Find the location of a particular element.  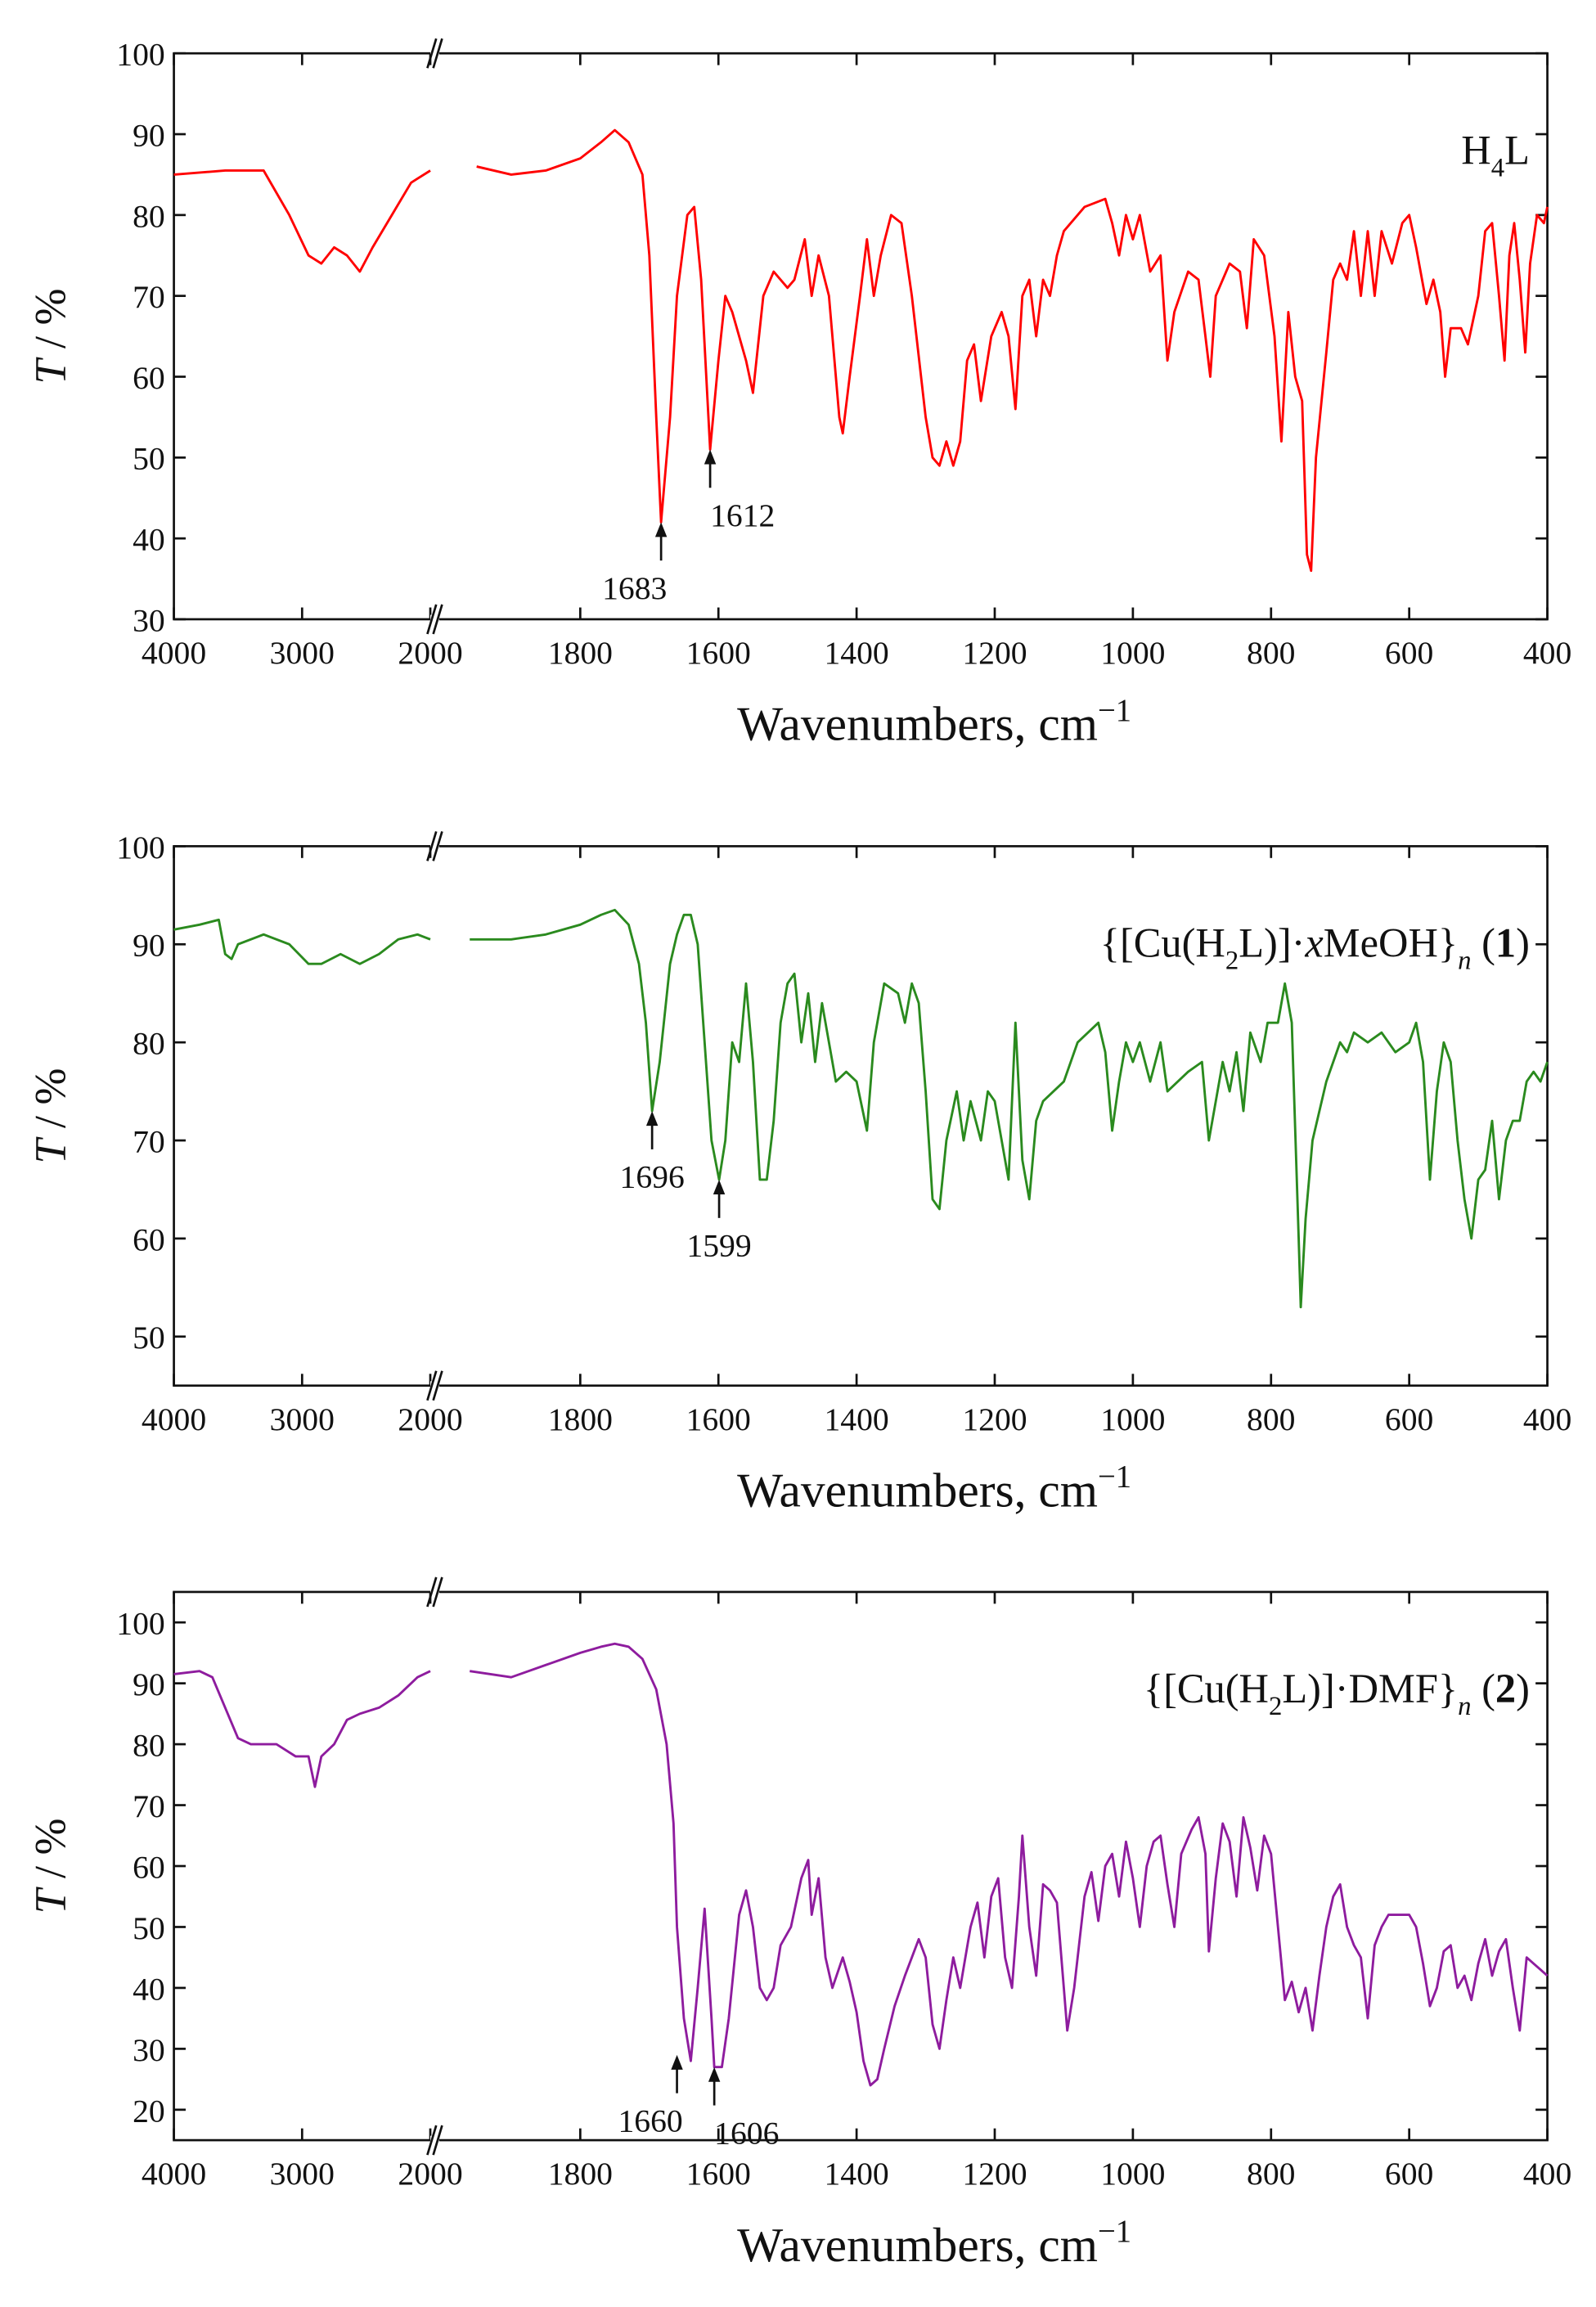

text-part: / % is located at coordinates (49, 1854).